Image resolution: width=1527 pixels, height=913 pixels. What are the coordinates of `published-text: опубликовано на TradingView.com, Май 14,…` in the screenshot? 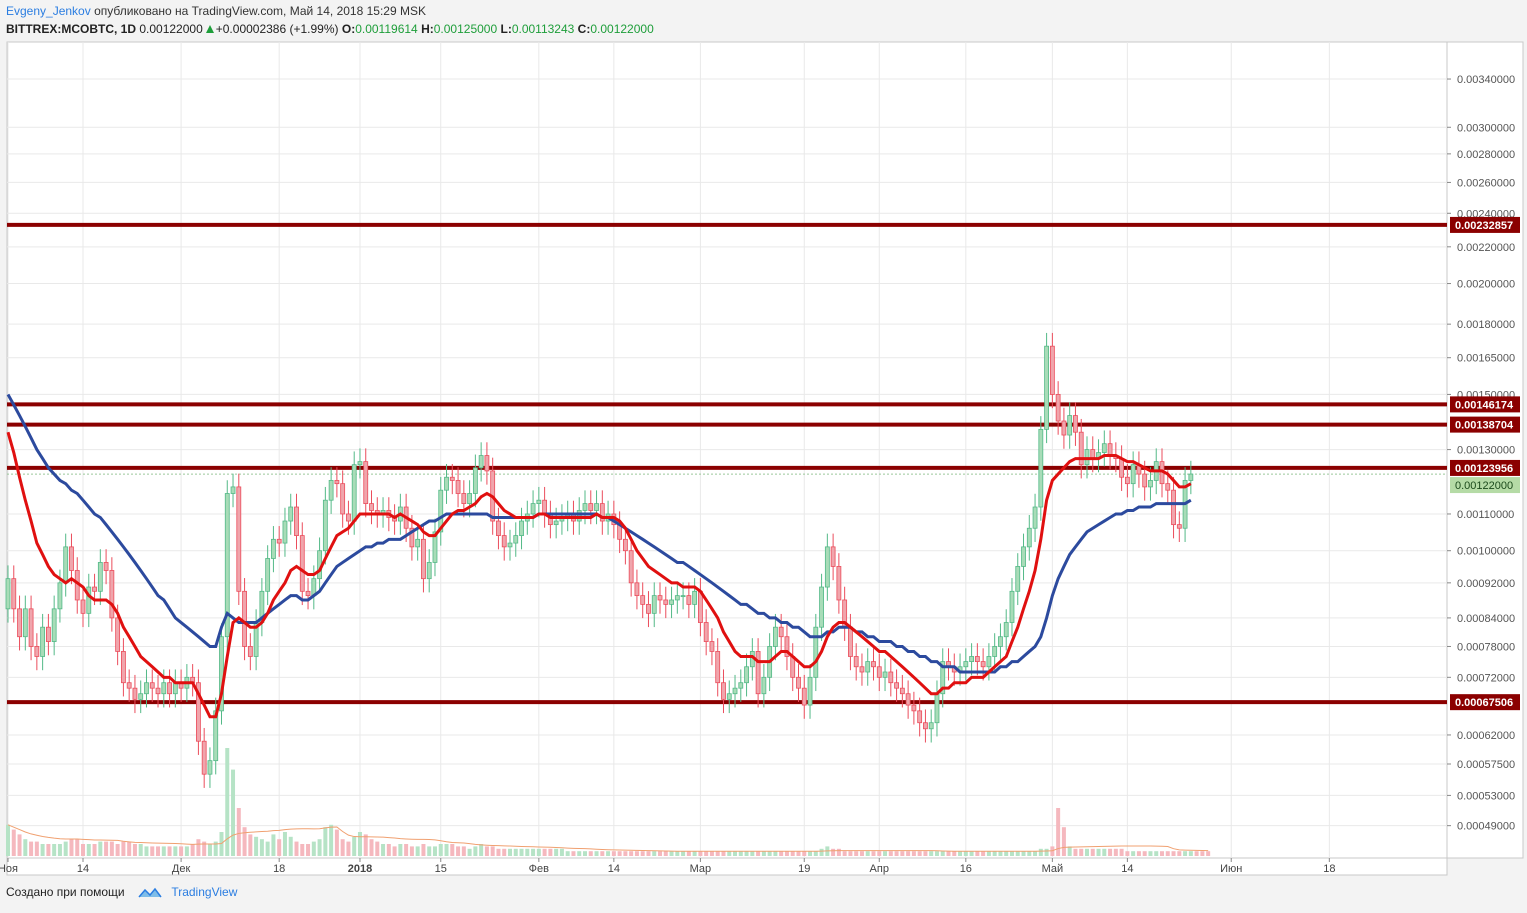 It's located at (260, 11).